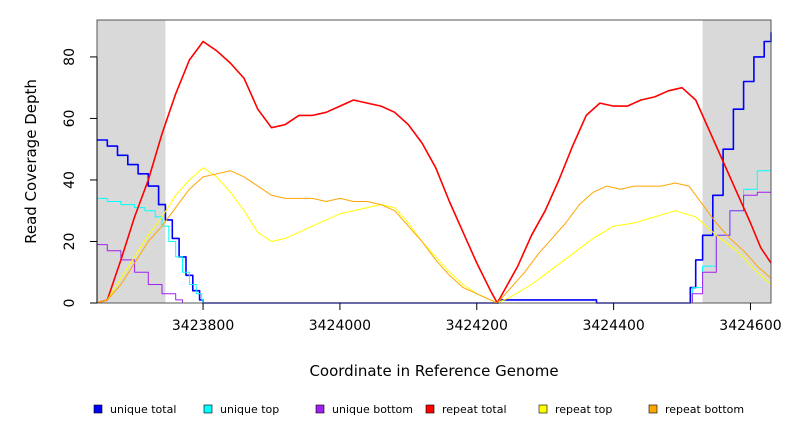  Describe the element at coordinates (249, 409) in the screenshot. I see `legend-label-unique-top: unique top` at that location.